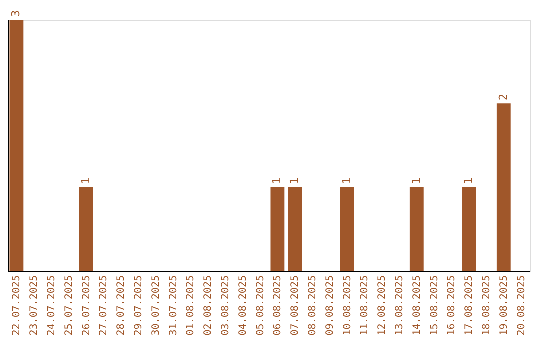  What do you see at coordinates (104, 306) in the screenshot?
I see `x-tick-label: 27.07.2025` at bounding box center [104, 306].